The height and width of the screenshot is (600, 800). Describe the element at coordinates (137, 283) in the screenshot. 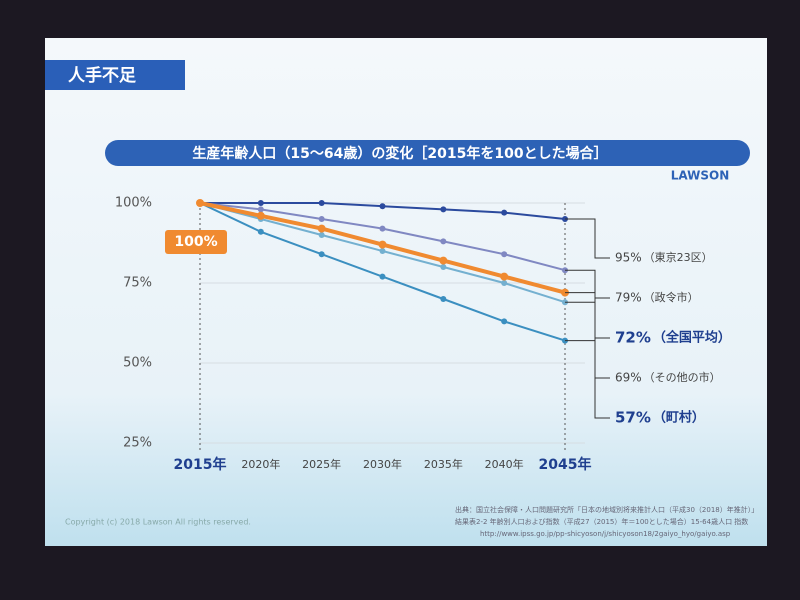

I see `y-tick-label: 75%` at that location.